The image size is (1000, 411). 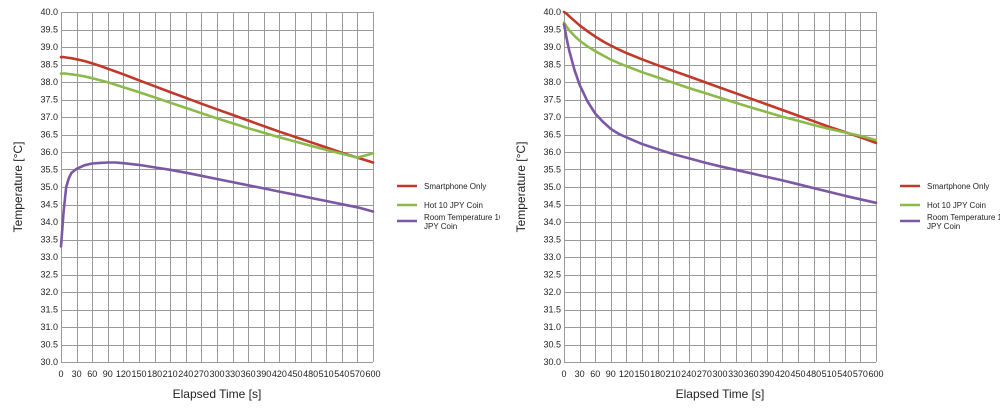 I want to click on y-tick-label: 35.0, so click(x=552, y=187).